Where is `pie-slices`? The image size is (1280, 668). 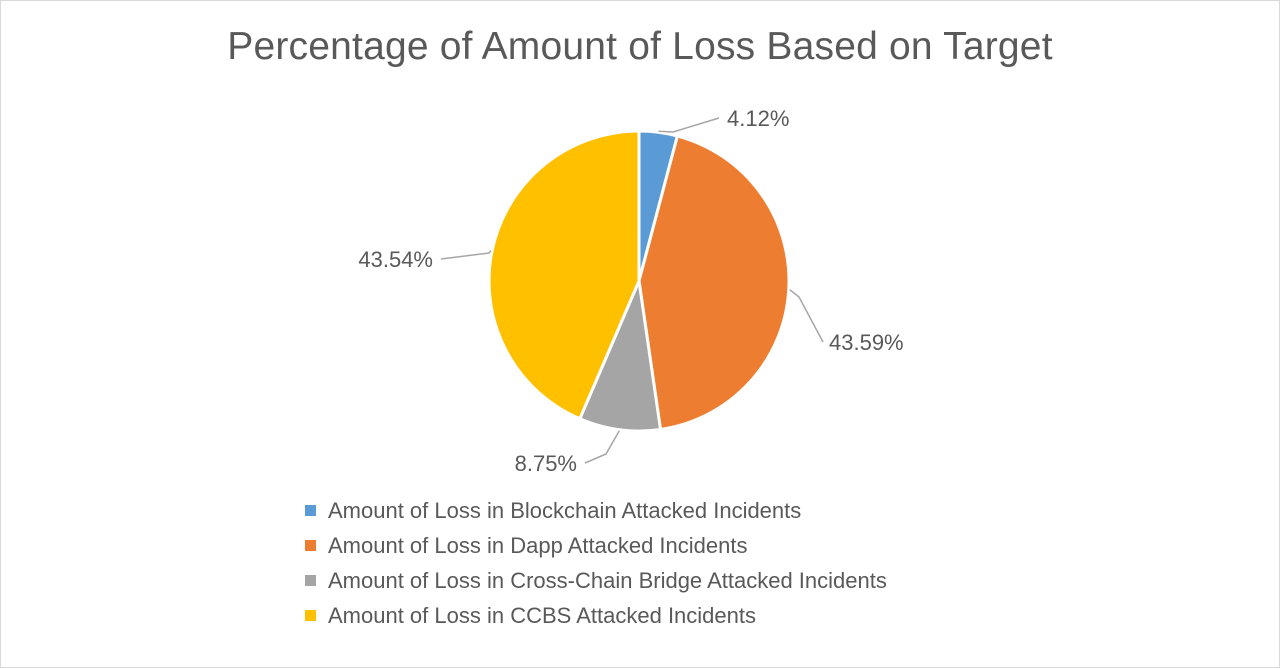 pie-slices is located at coordinates (639, 281).